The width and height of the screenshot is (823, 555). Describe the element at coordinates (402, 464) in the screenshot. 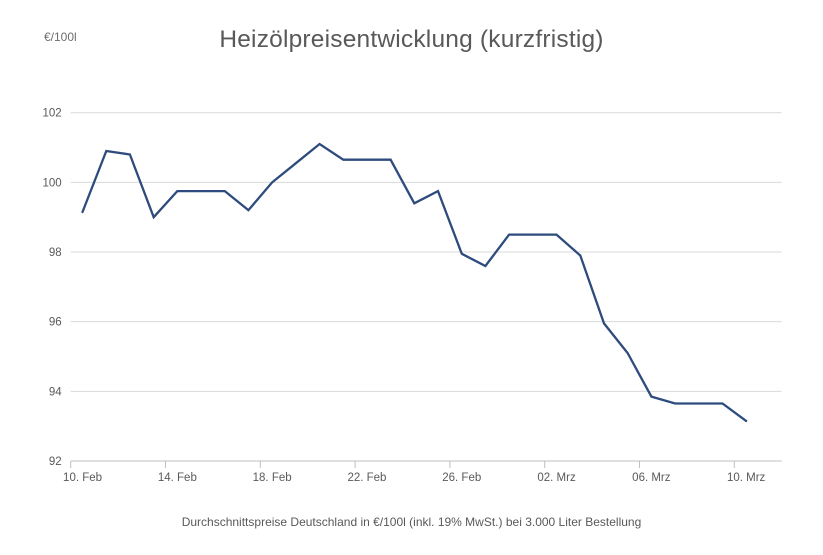

I see `x-axis-ticks` at that location.